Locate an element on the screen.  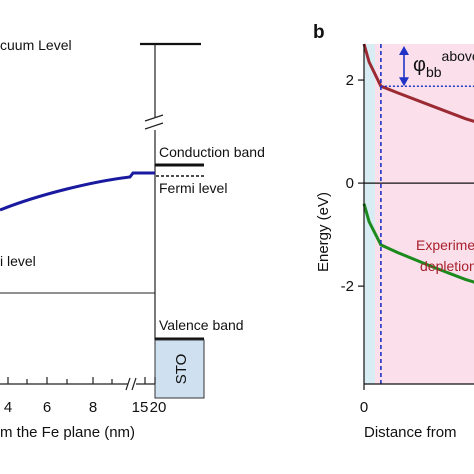
x-tick-a-2: 8 is located at coordinates (93, 407).